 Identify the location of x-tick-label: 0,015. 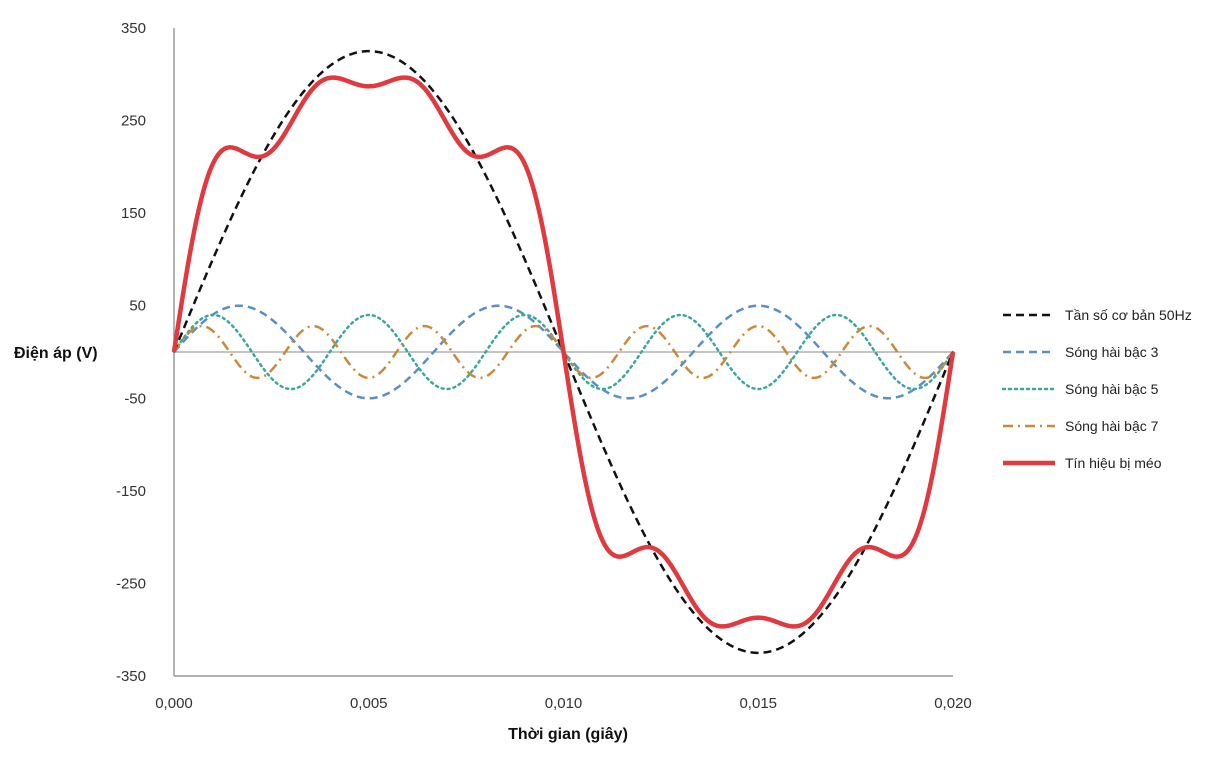
(758, 703).